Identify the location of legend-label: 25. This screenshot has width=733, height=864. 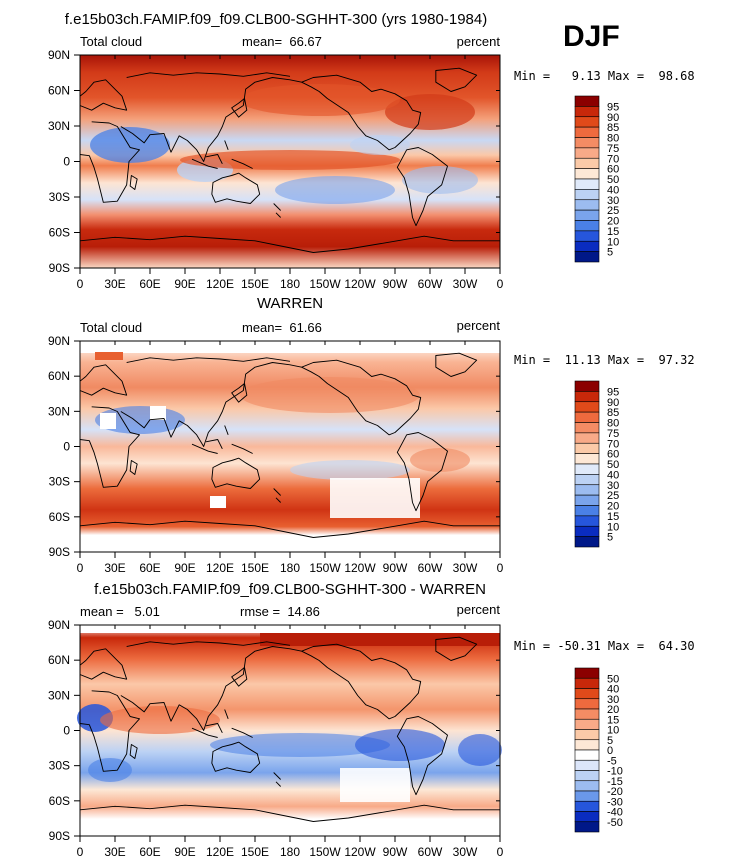
(613, 496).